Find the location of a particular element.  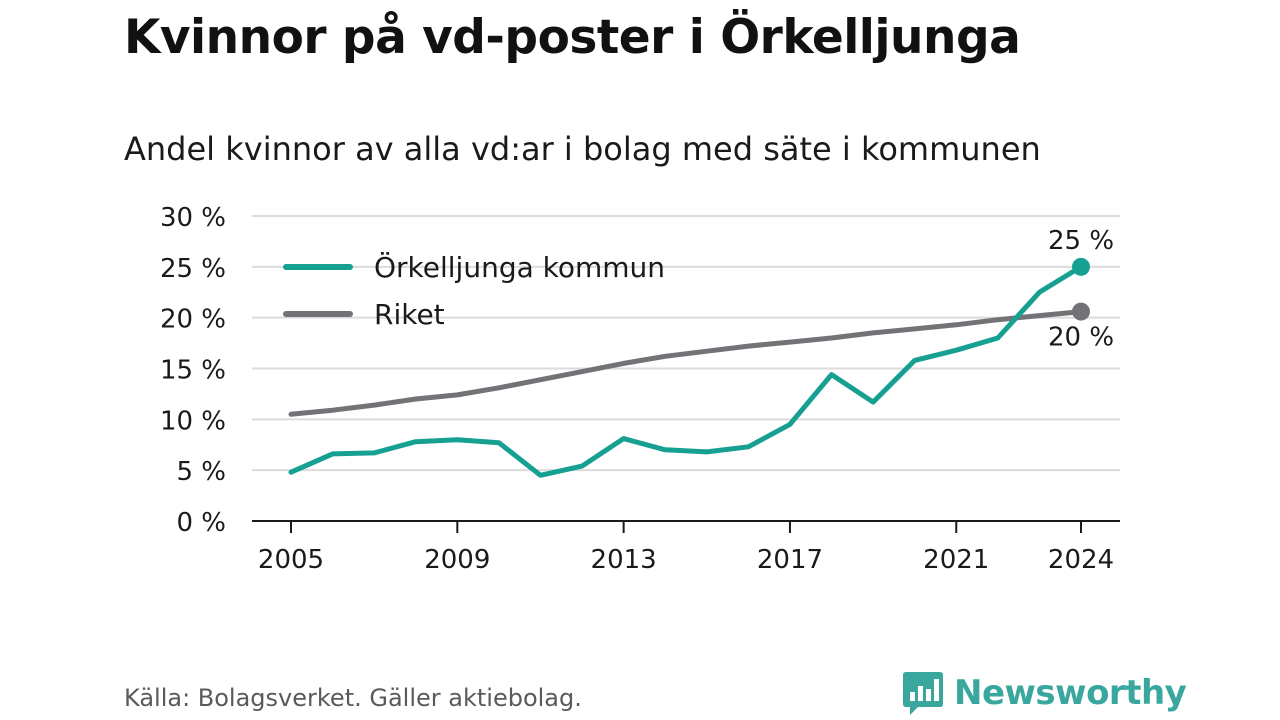

y-tick-label: 10 % is located at coordinates (193, 421).